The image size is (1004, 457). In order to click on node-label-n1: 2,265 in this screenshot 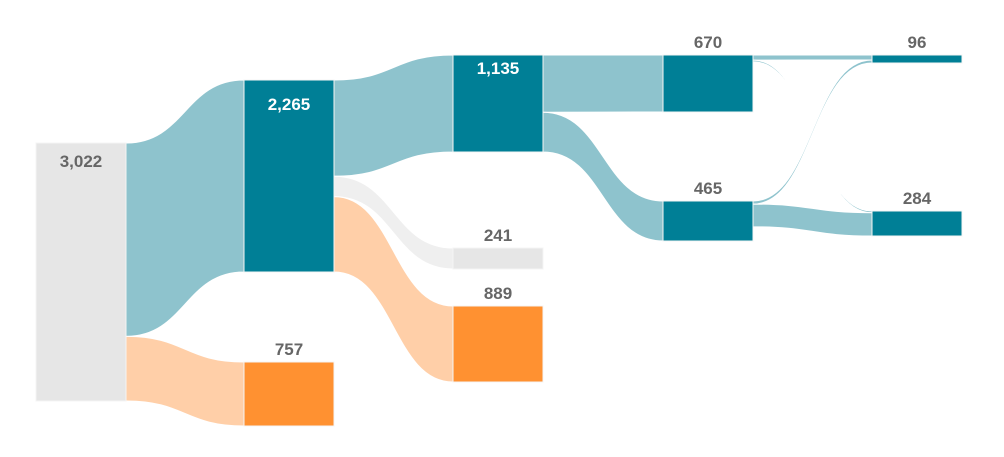, I will do `click(289, 104)`.